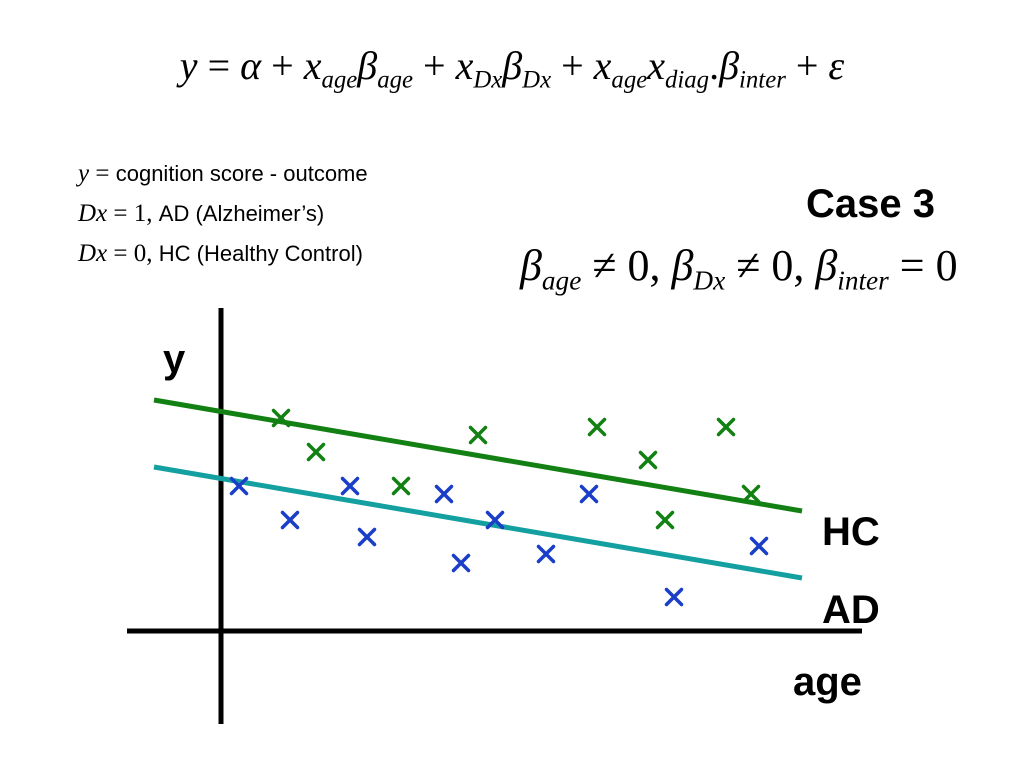 Image resolution: width=1024 pixels, height=768 pixels. I want to click on eq-sub-dx-2: Dx, so click(537, 80).